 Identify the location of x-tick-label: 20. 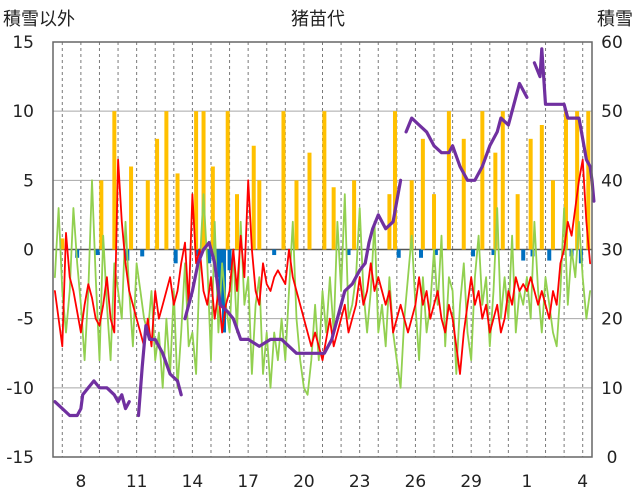
(304, 482).